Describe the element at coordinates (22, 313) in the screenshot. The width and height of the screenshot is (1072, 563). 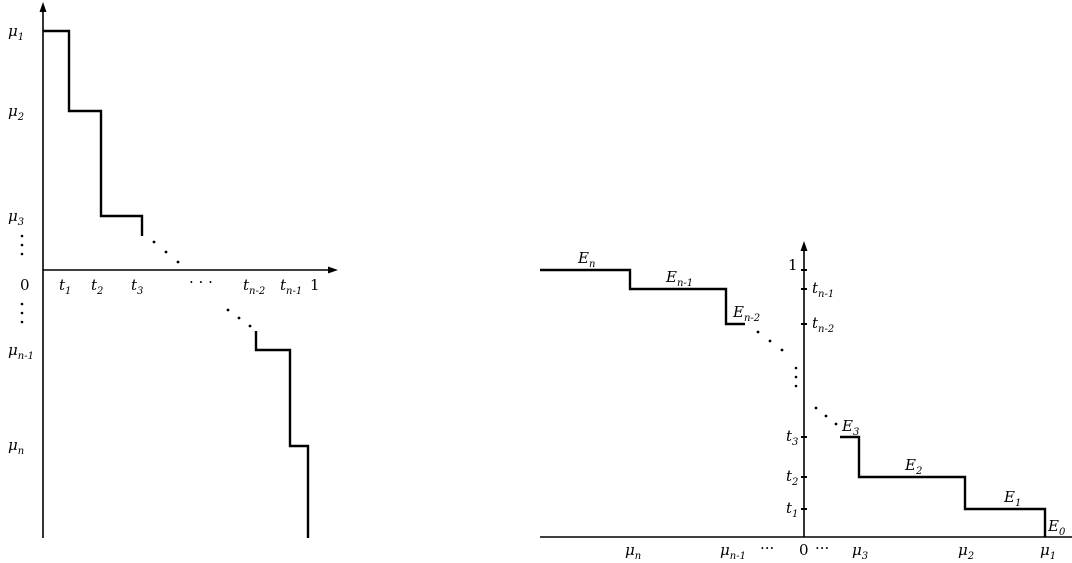
I see `left-vertical-dots-lower` at that location.